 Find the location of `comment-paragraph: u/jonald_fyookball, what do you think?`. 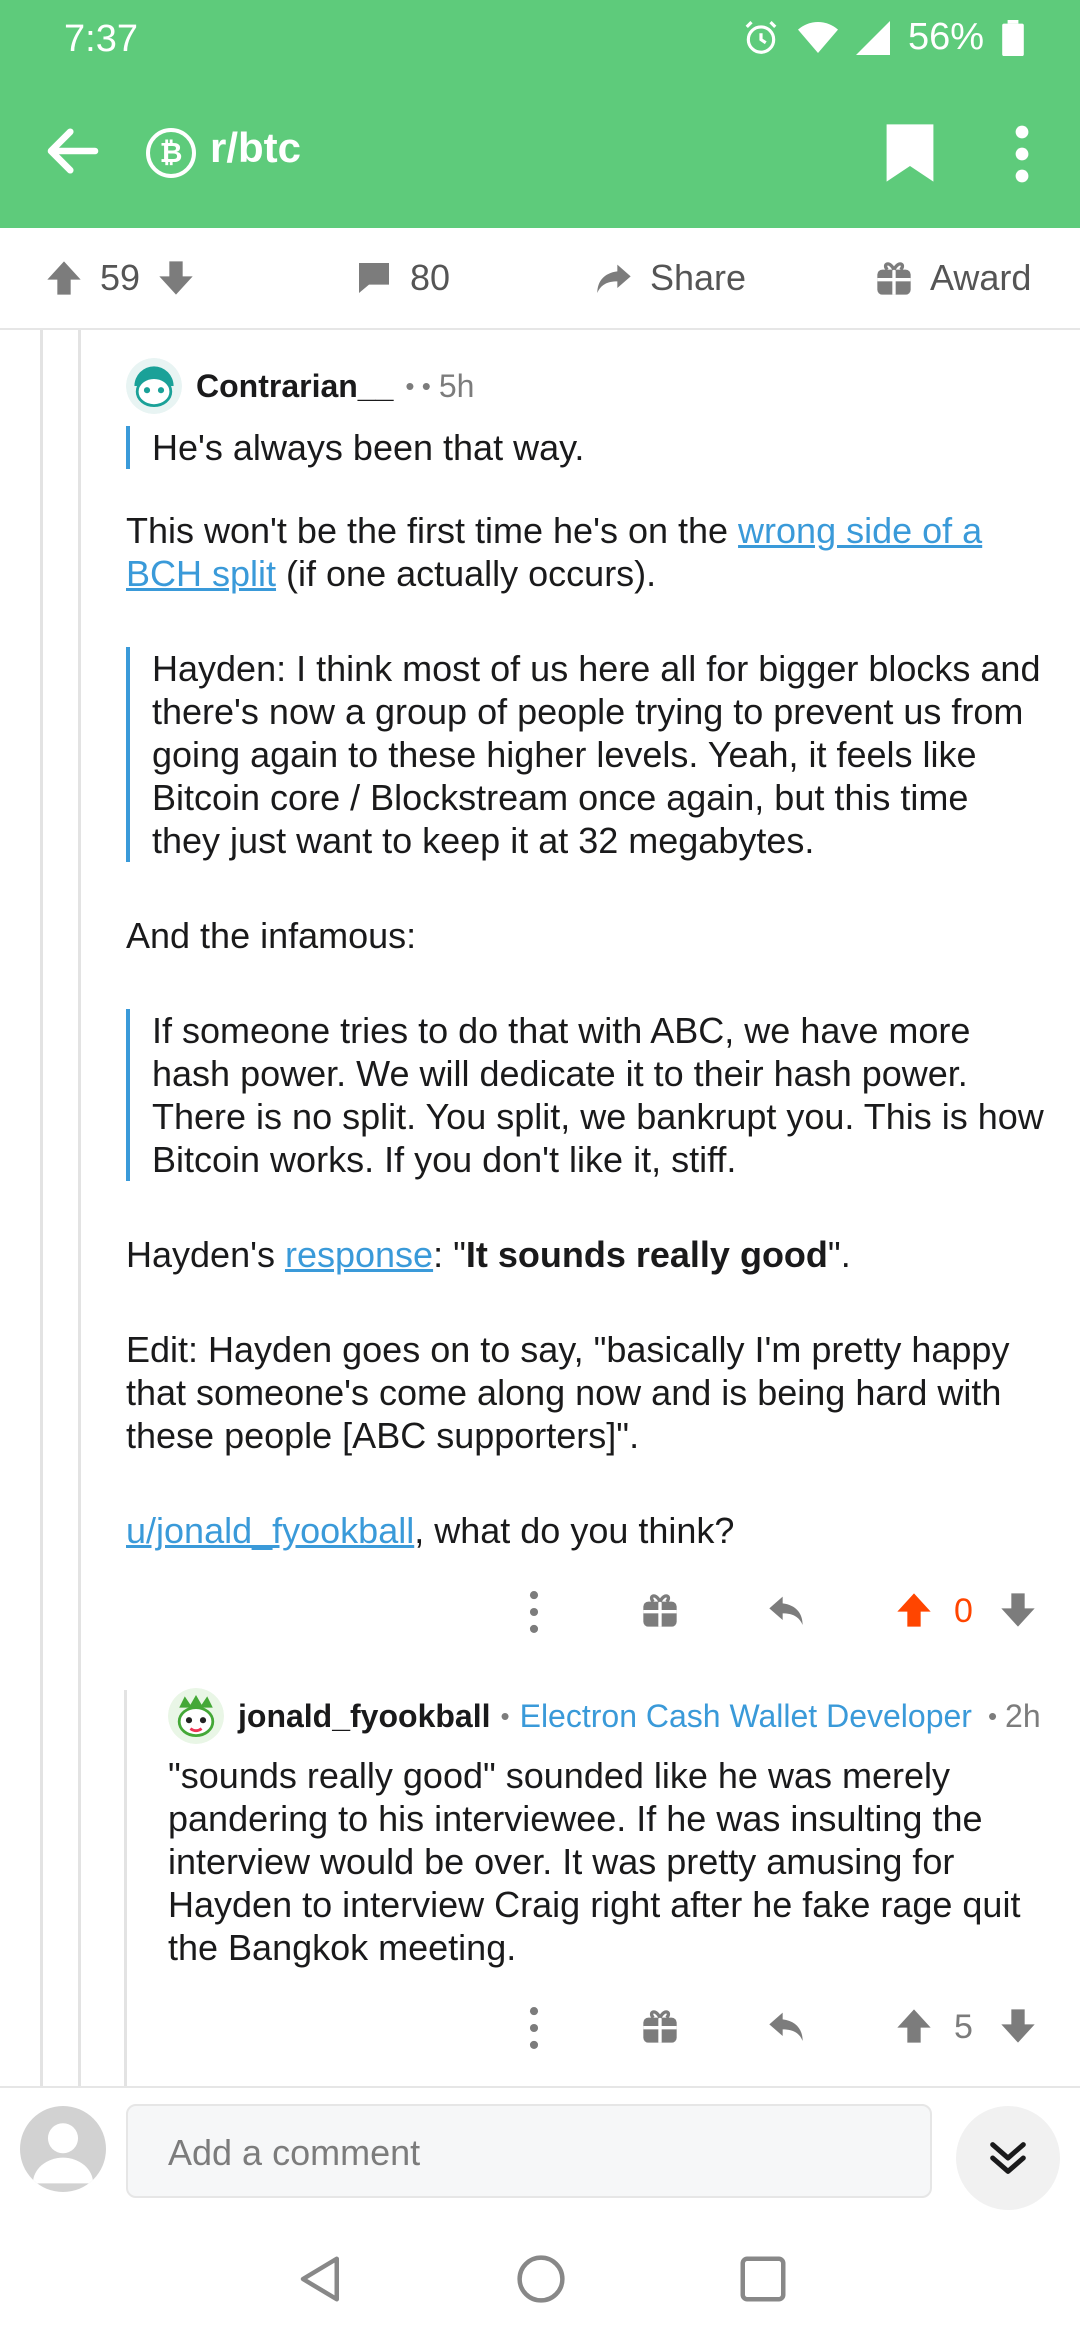

comment-paragraph: u/jonald_fyookball, what do you think? is located at coordinates (586, 1530).